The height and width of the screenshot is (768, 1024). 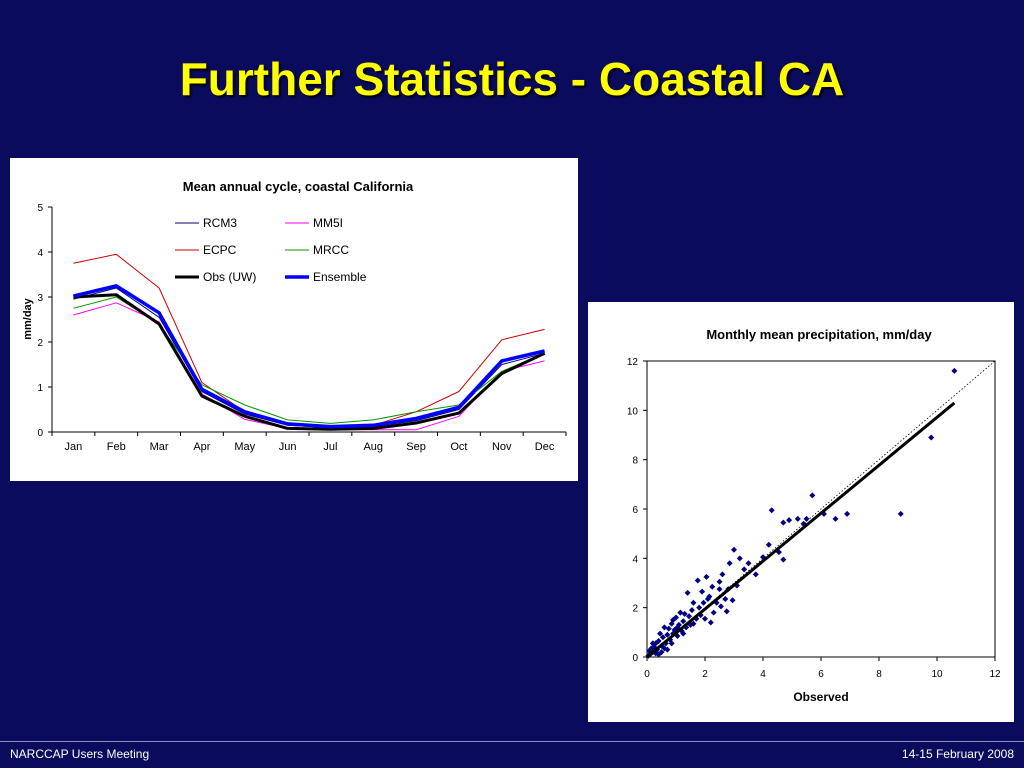 What do you see at coordinates (28, 318) in the screenshot?
I see `line-chart-ylabel: mm/day` at bounding box center [28, 318].